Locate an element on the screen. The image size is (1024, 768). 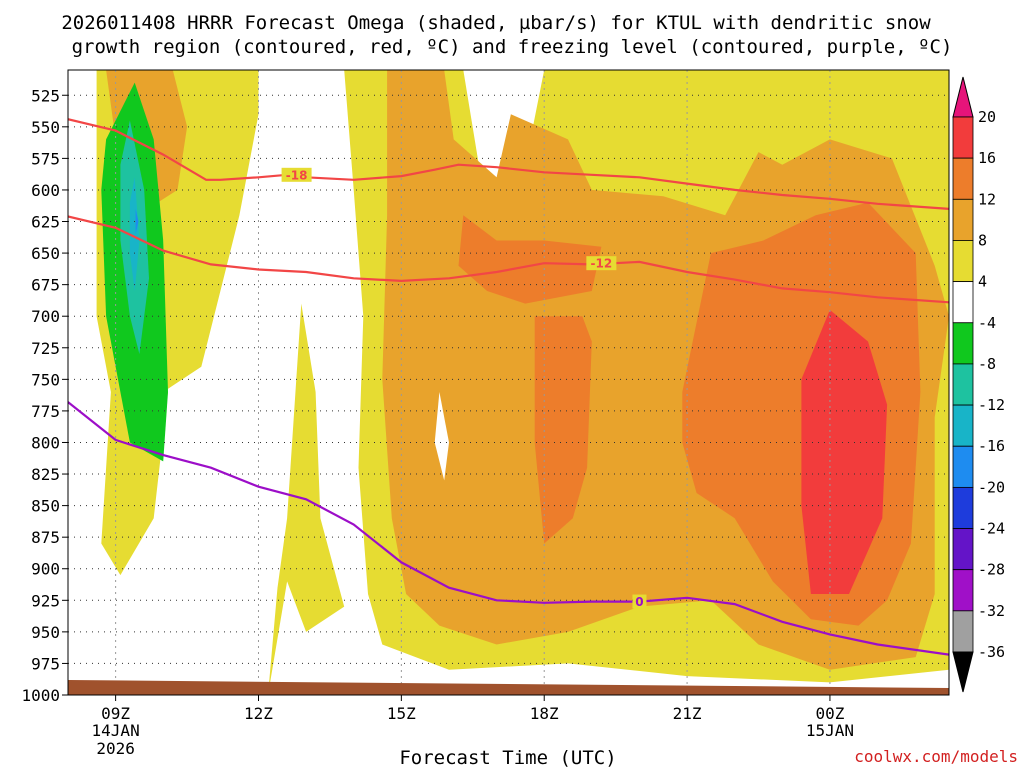
contour-label--18: -18 is located at coordinates (297, 175).